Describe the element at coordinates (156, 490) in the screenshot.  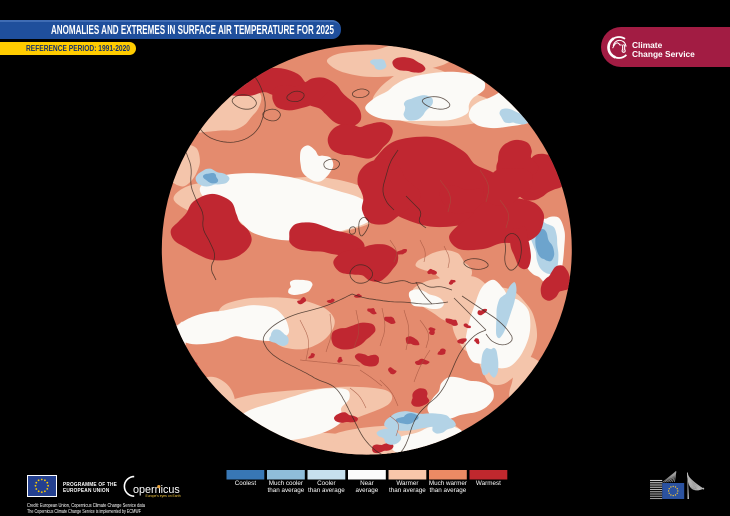
I see `svg-text: opernicus` at that location.